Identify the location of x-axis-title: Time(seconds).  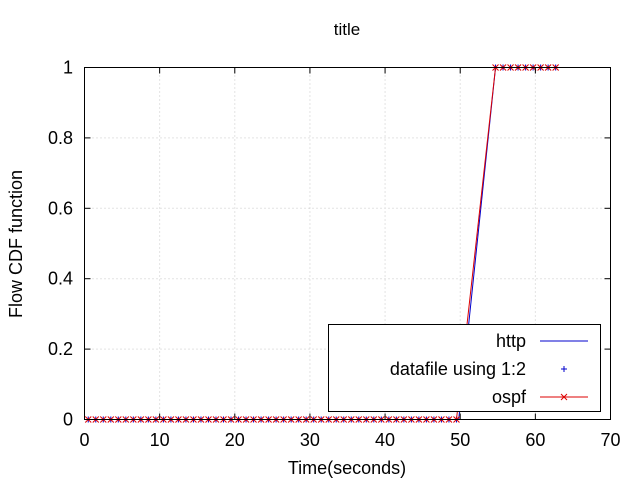
(347, 468).